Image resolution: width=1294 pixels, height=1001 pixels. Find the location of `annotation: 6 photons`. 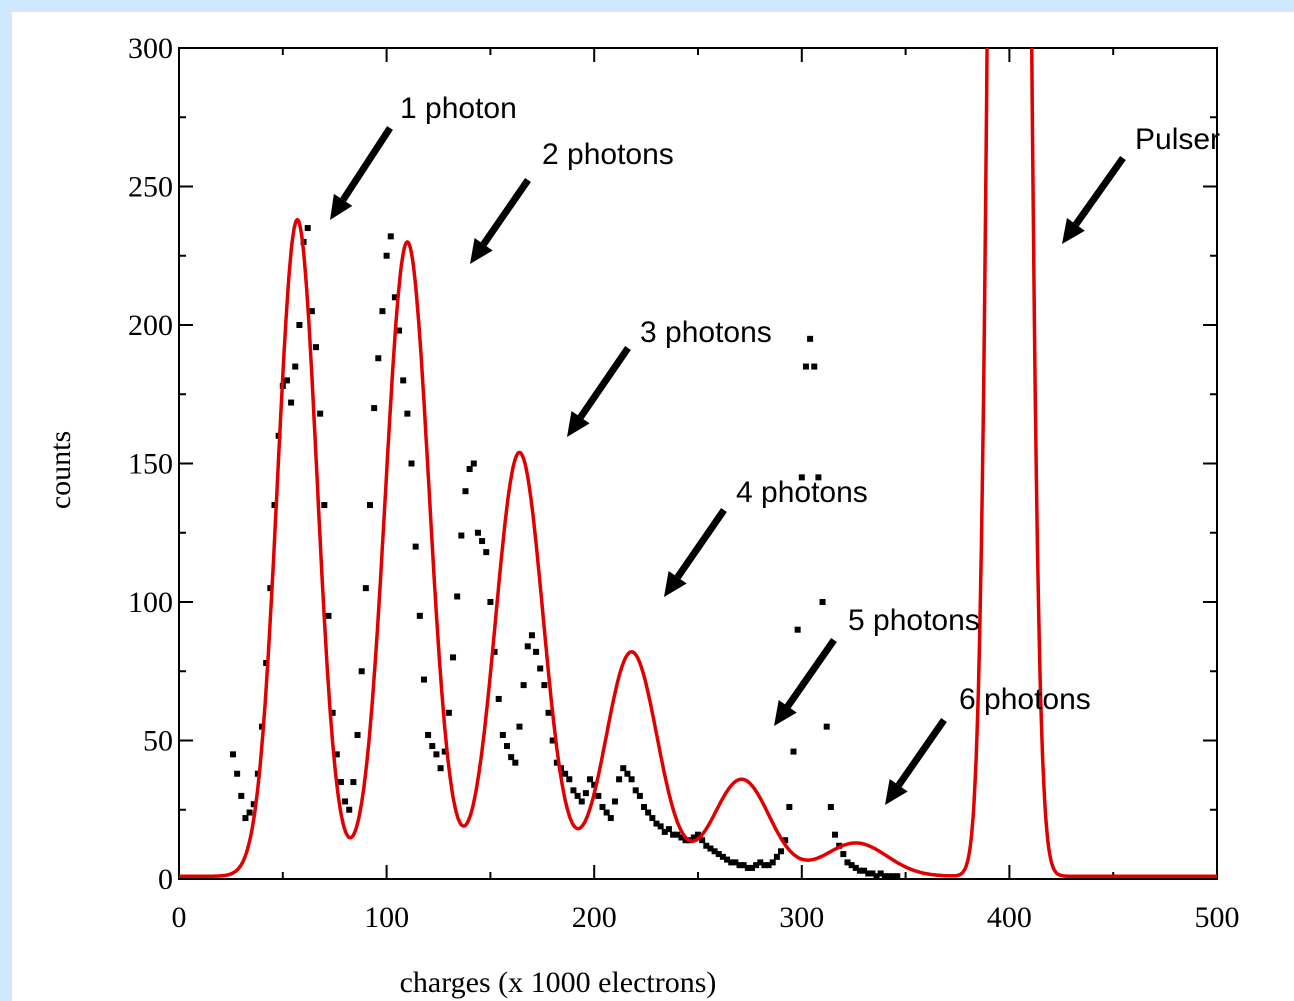

annotation: 6 photons is located at coordinates (988, 744).